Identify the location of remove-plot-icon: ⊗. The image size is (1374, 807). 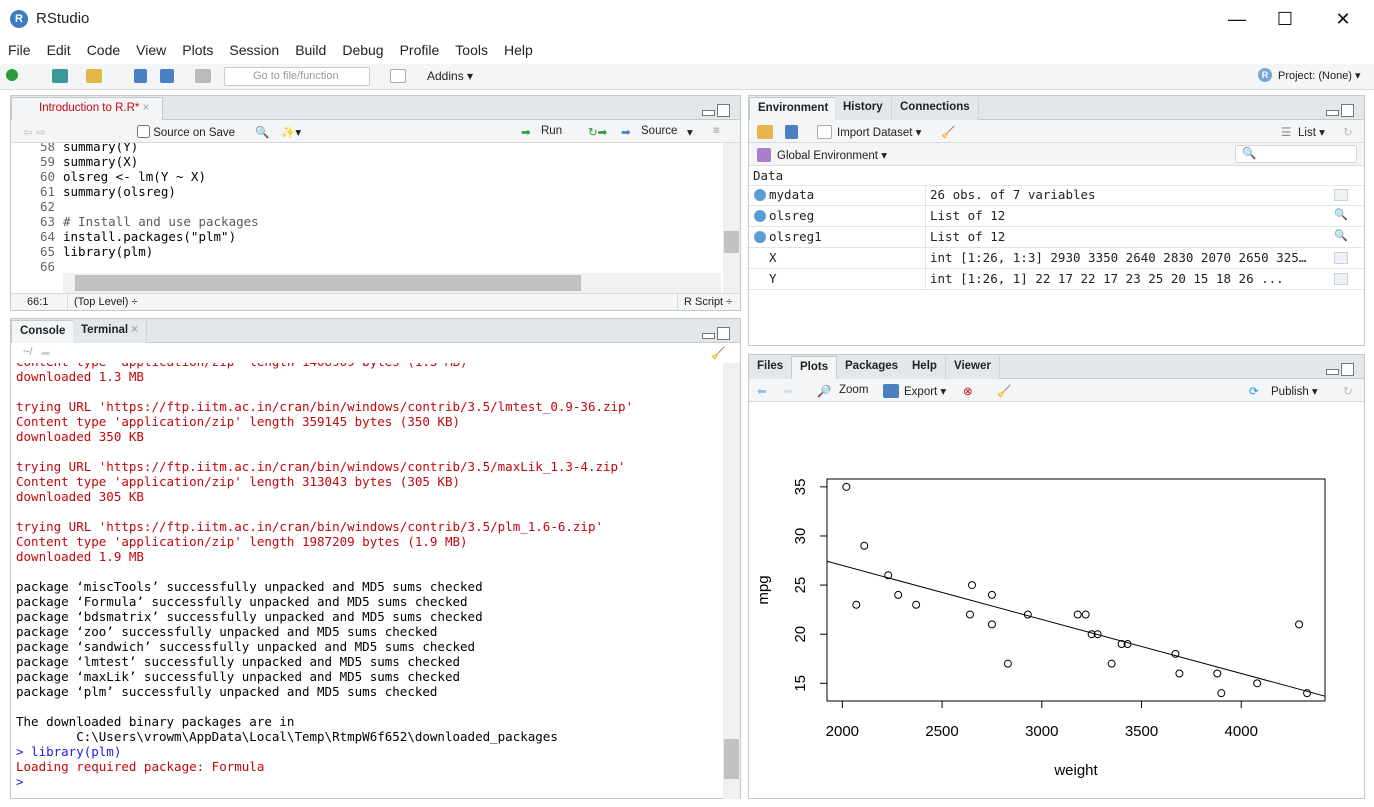
(968, 392).